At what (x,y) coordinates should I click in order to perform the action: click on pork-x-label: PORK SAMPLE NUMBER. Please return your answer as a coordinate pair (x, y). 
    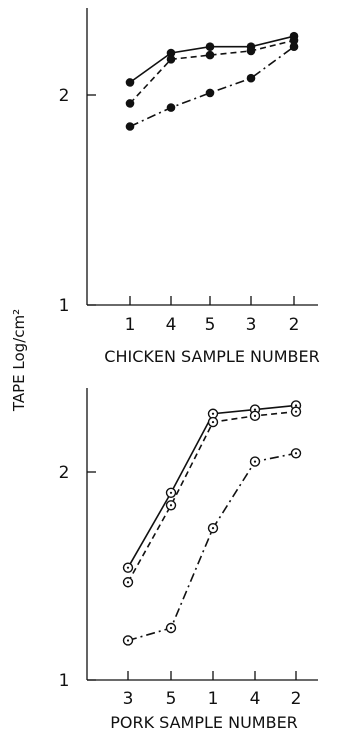
    Looking at the image, I should click on (204, 722).